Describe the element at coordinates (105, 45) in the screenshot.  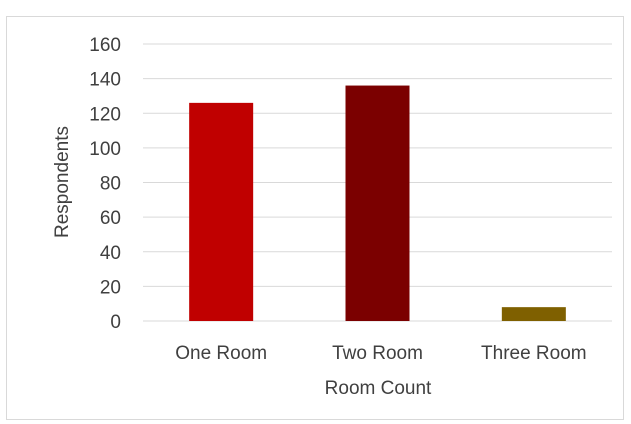
I see `y-tick-label: 160` at that location.